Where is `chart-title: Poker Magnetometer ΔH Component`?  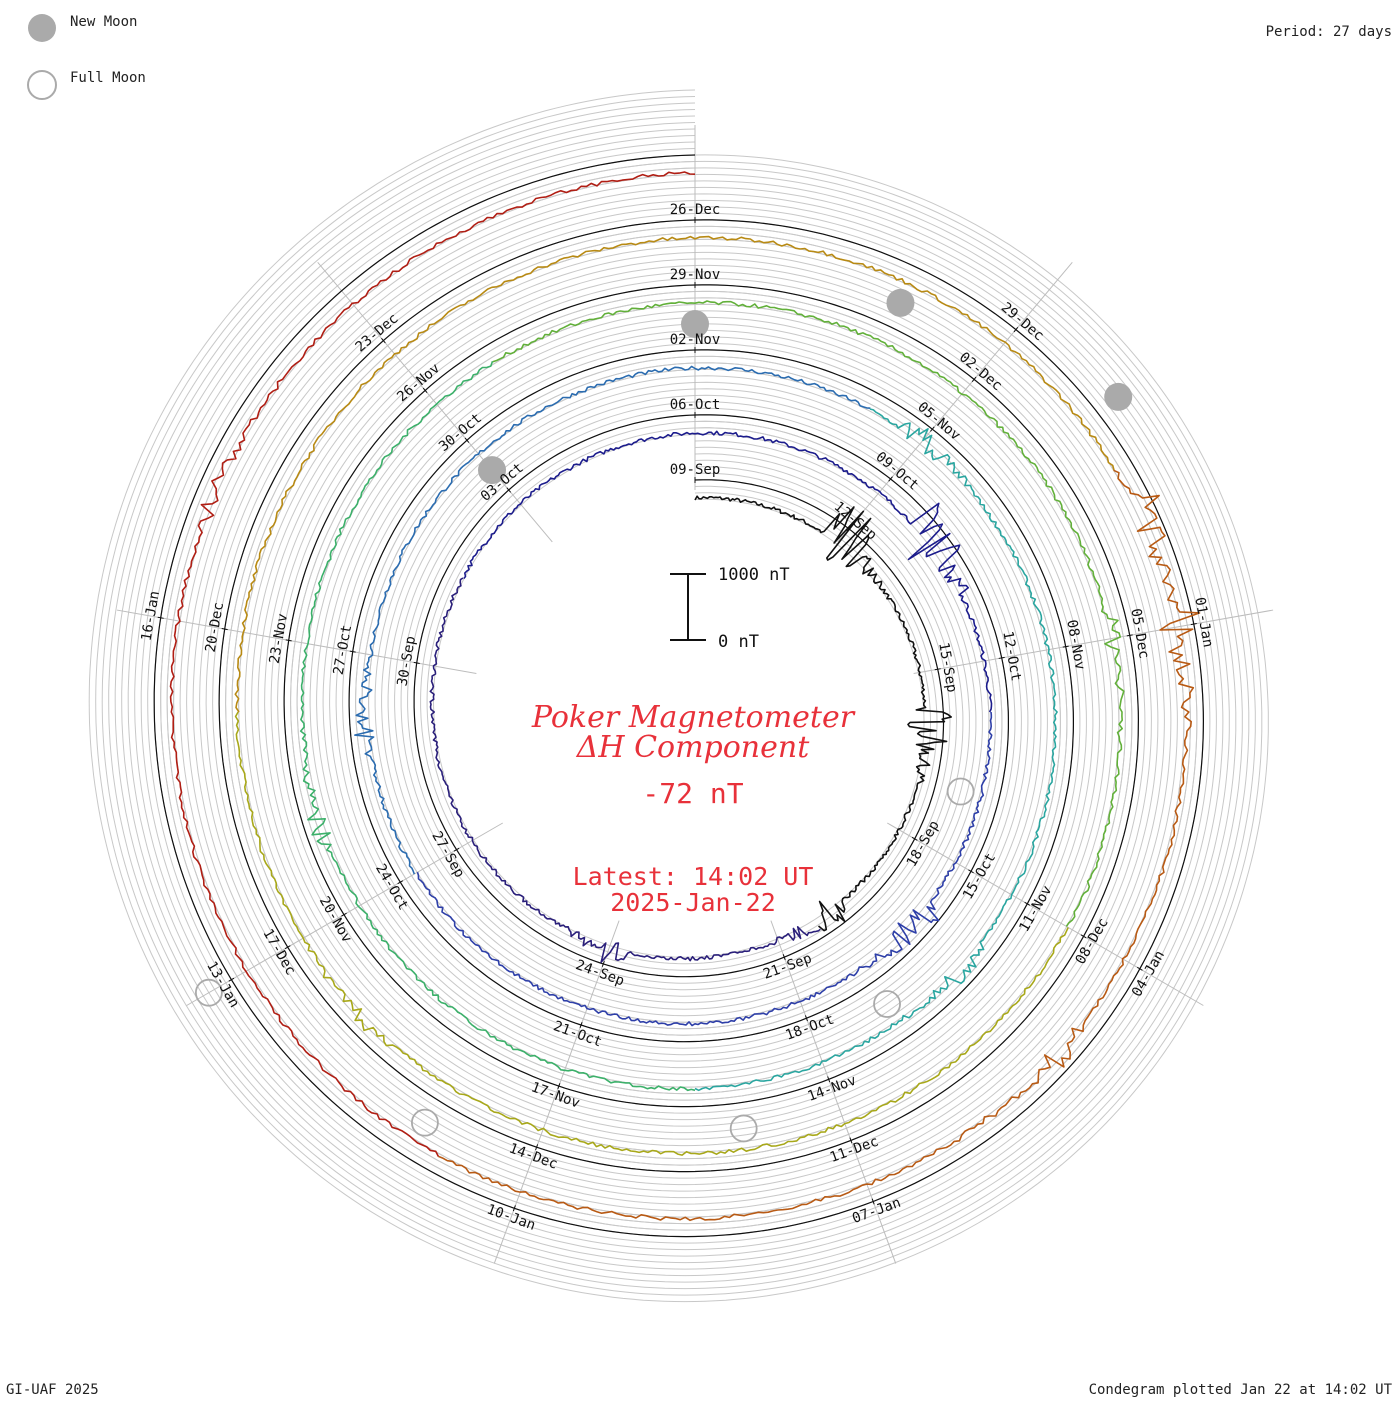 chart-title: Poker Magnetometer ΔH Component is located at coordinates (693, 732).